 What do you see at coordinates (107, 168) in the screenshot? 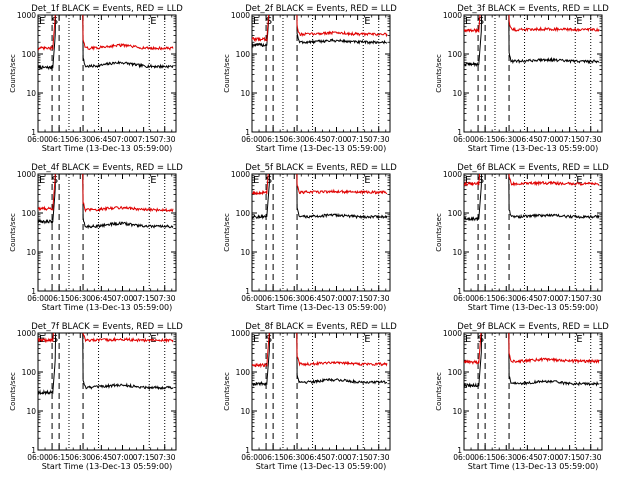
I see `panel-title: Det_4f BLACK = Events, RED = LLD` at bounding box center [107, 168].